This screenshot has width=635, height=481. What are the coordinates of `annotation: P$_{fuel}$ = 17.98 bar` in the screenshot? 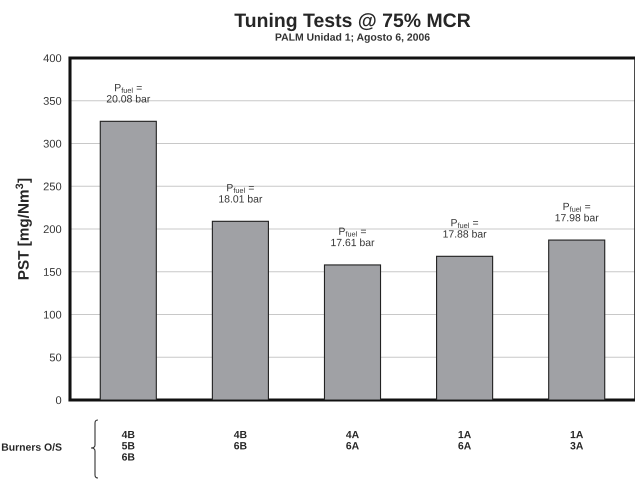 It's located at (577, 212).